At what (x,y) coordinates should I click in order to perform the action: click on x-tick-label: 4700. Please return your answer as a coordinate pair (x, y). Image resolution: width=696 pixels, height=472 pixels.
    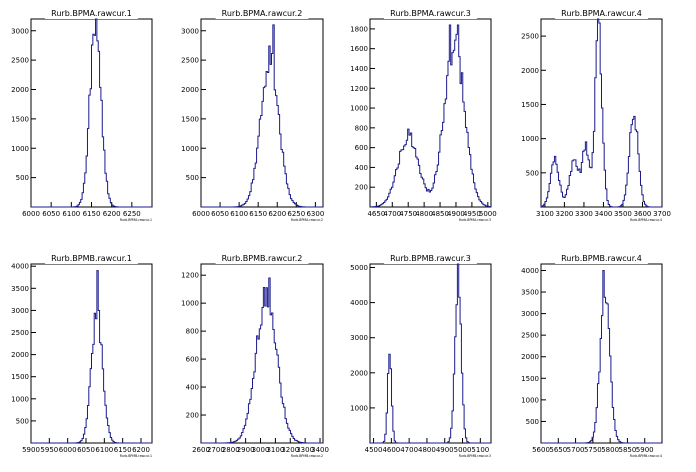
    Looking at the image, I should click on (392, 214).